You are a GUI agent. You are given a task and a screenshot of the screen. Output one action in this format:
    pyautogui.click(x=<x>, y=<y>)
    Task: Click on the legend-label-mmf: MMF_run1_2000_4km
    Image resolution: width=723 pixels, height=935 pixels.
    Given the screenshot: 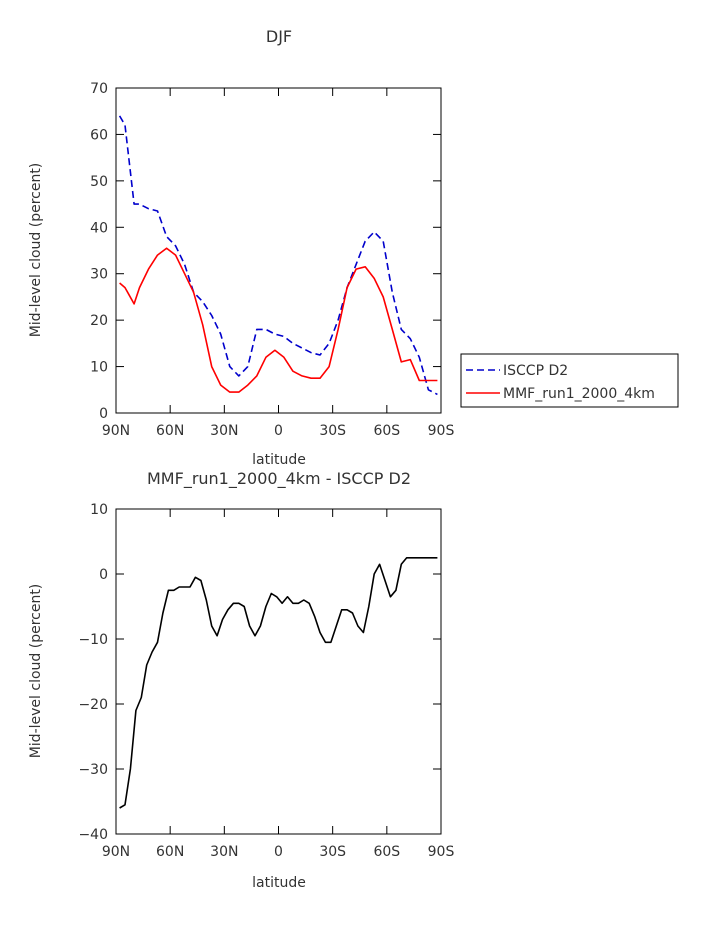 What is the action you would take?
    pyautogui.click(x=579, y=394)
    